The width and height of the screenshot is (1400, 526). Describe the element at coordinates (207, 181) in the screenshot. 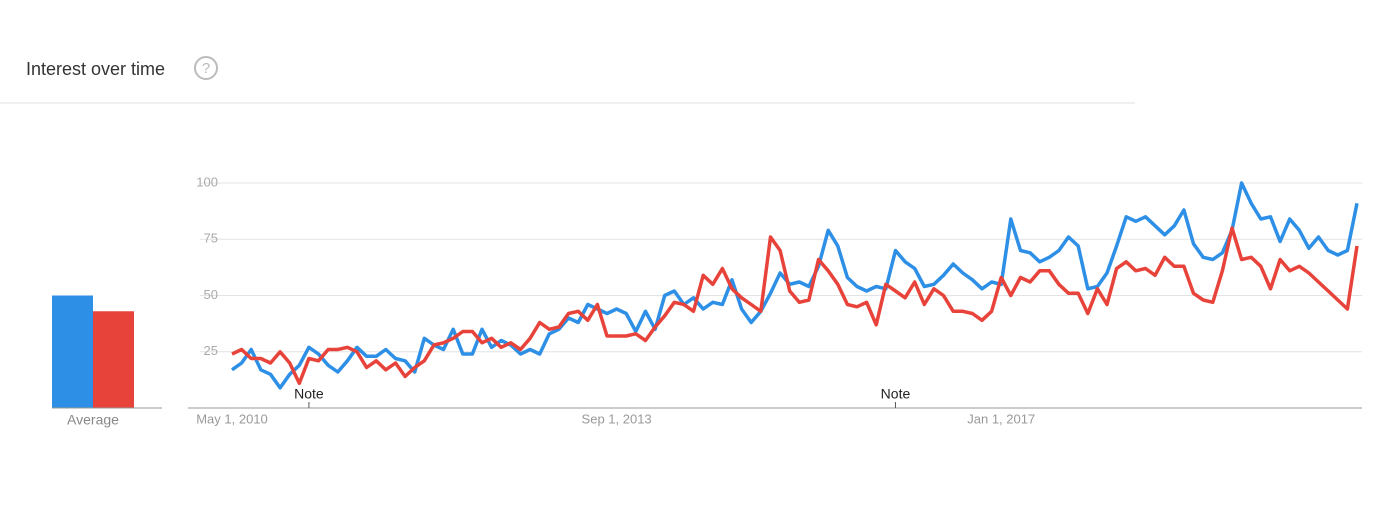

I see `y-tick-label: 100` at that location.